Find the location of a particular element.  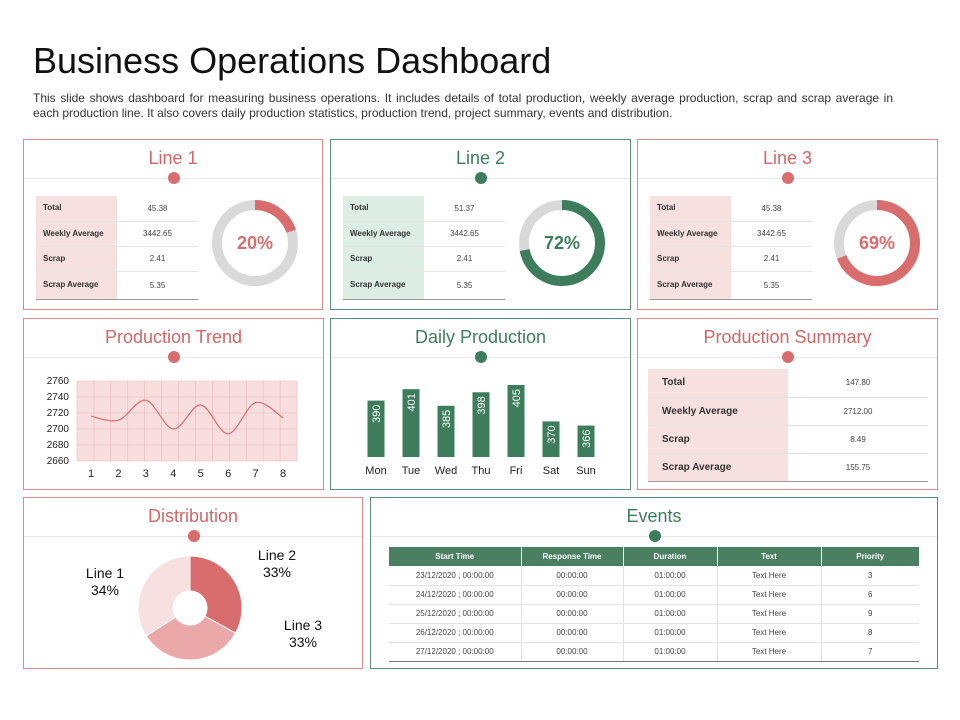

line-3-percent-label: 69% is located at coordinates (877, 243).